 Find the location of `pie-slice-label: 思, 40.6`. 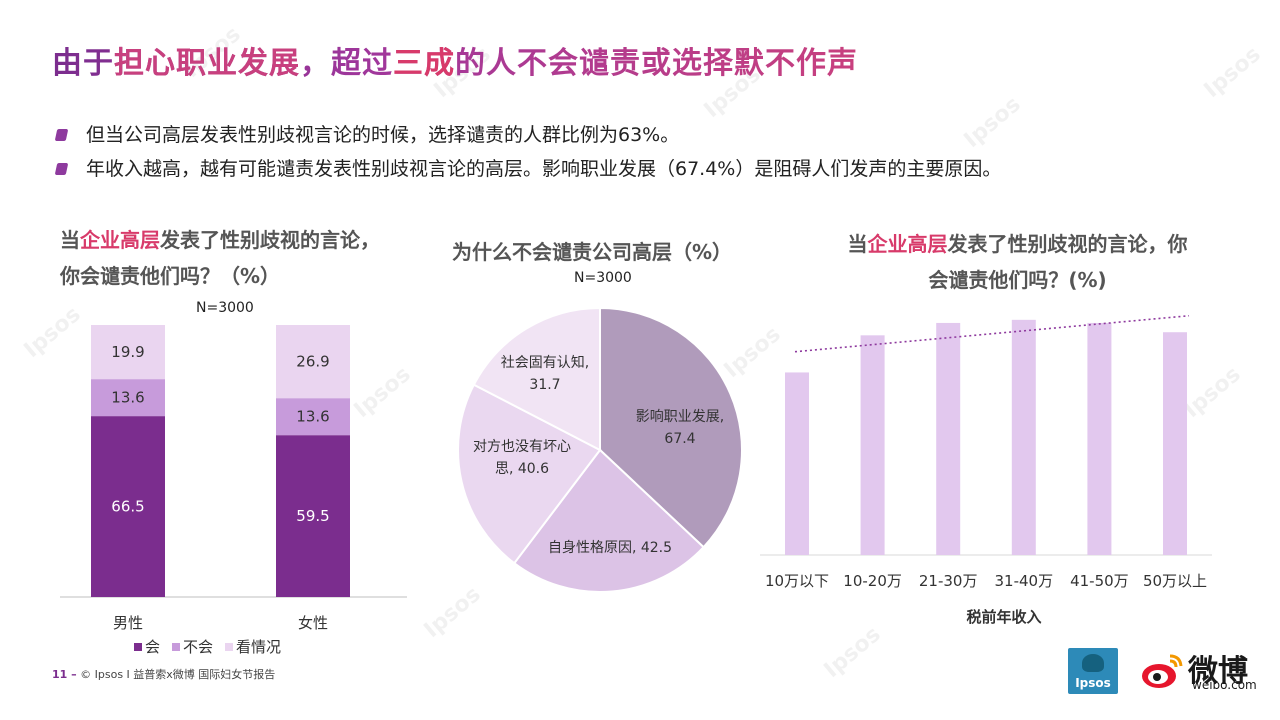

pie-slice-label: 思, 40.6 is located at coordinates (522, 469).